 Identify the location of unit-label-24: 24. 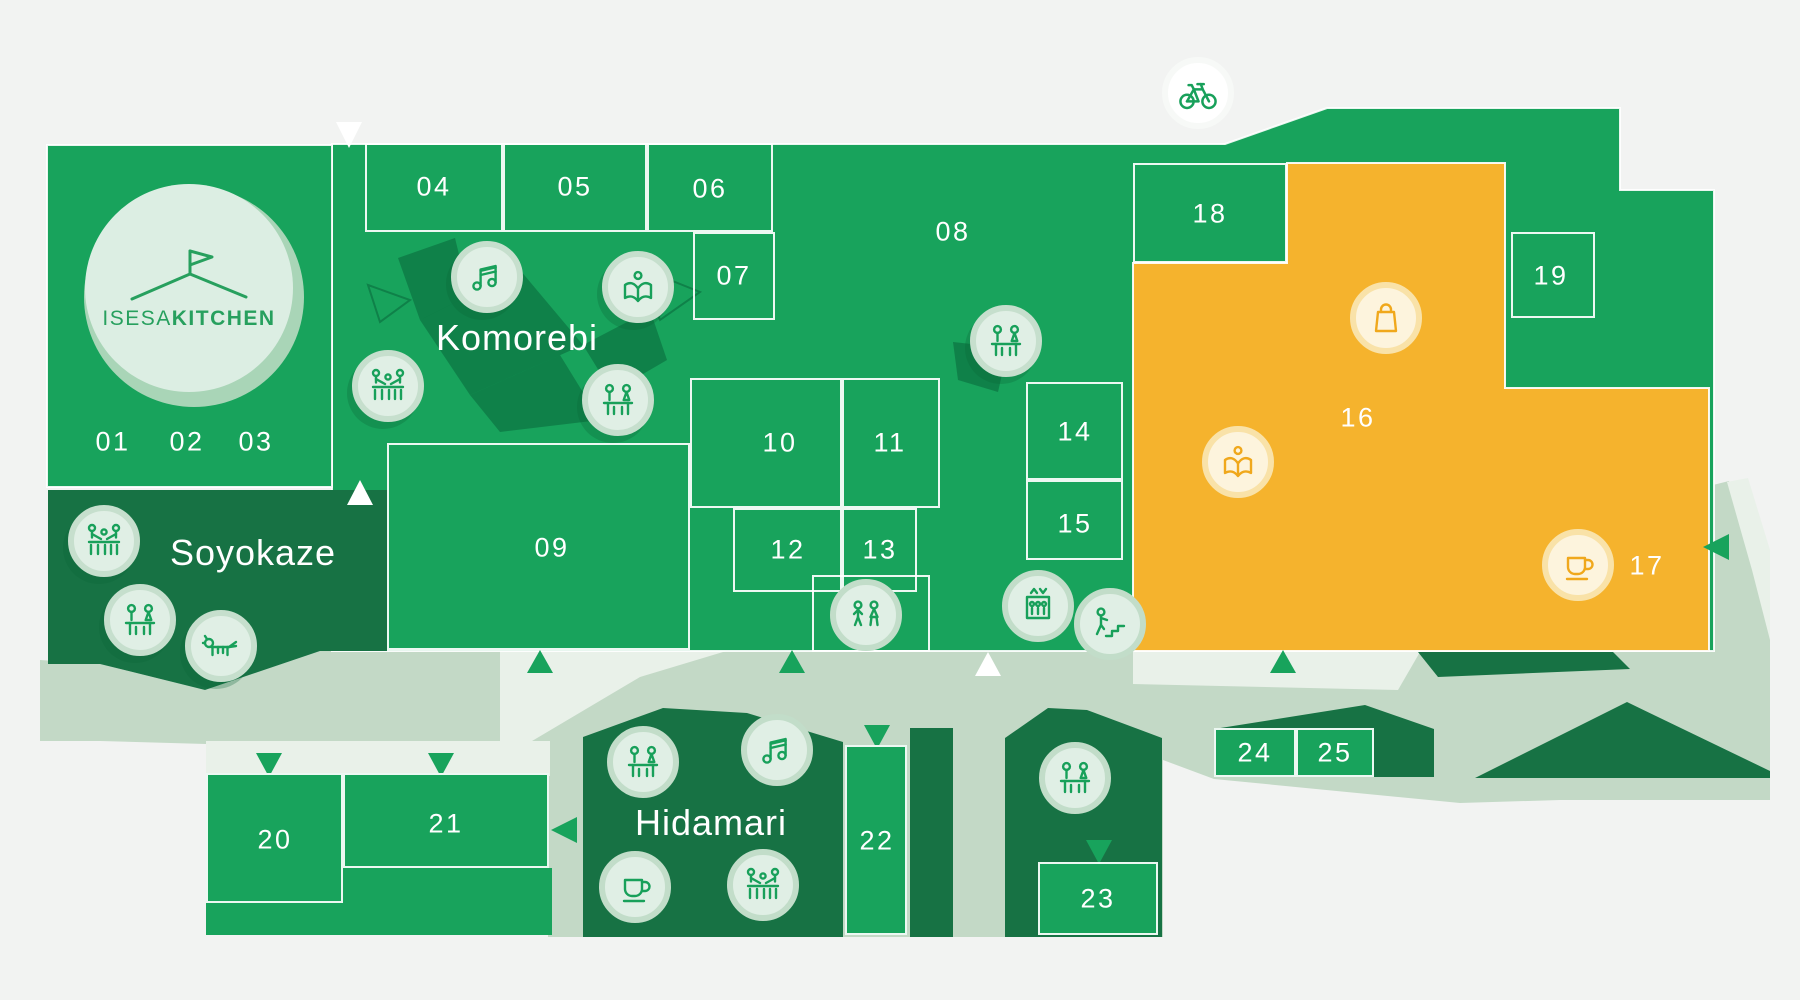
(1255, 752).